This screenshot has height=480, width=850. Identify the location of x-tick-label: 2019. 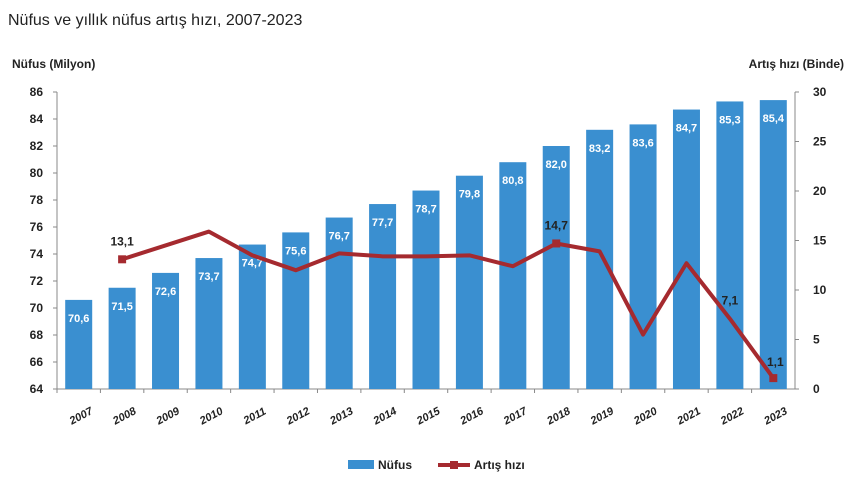
(602, 416).